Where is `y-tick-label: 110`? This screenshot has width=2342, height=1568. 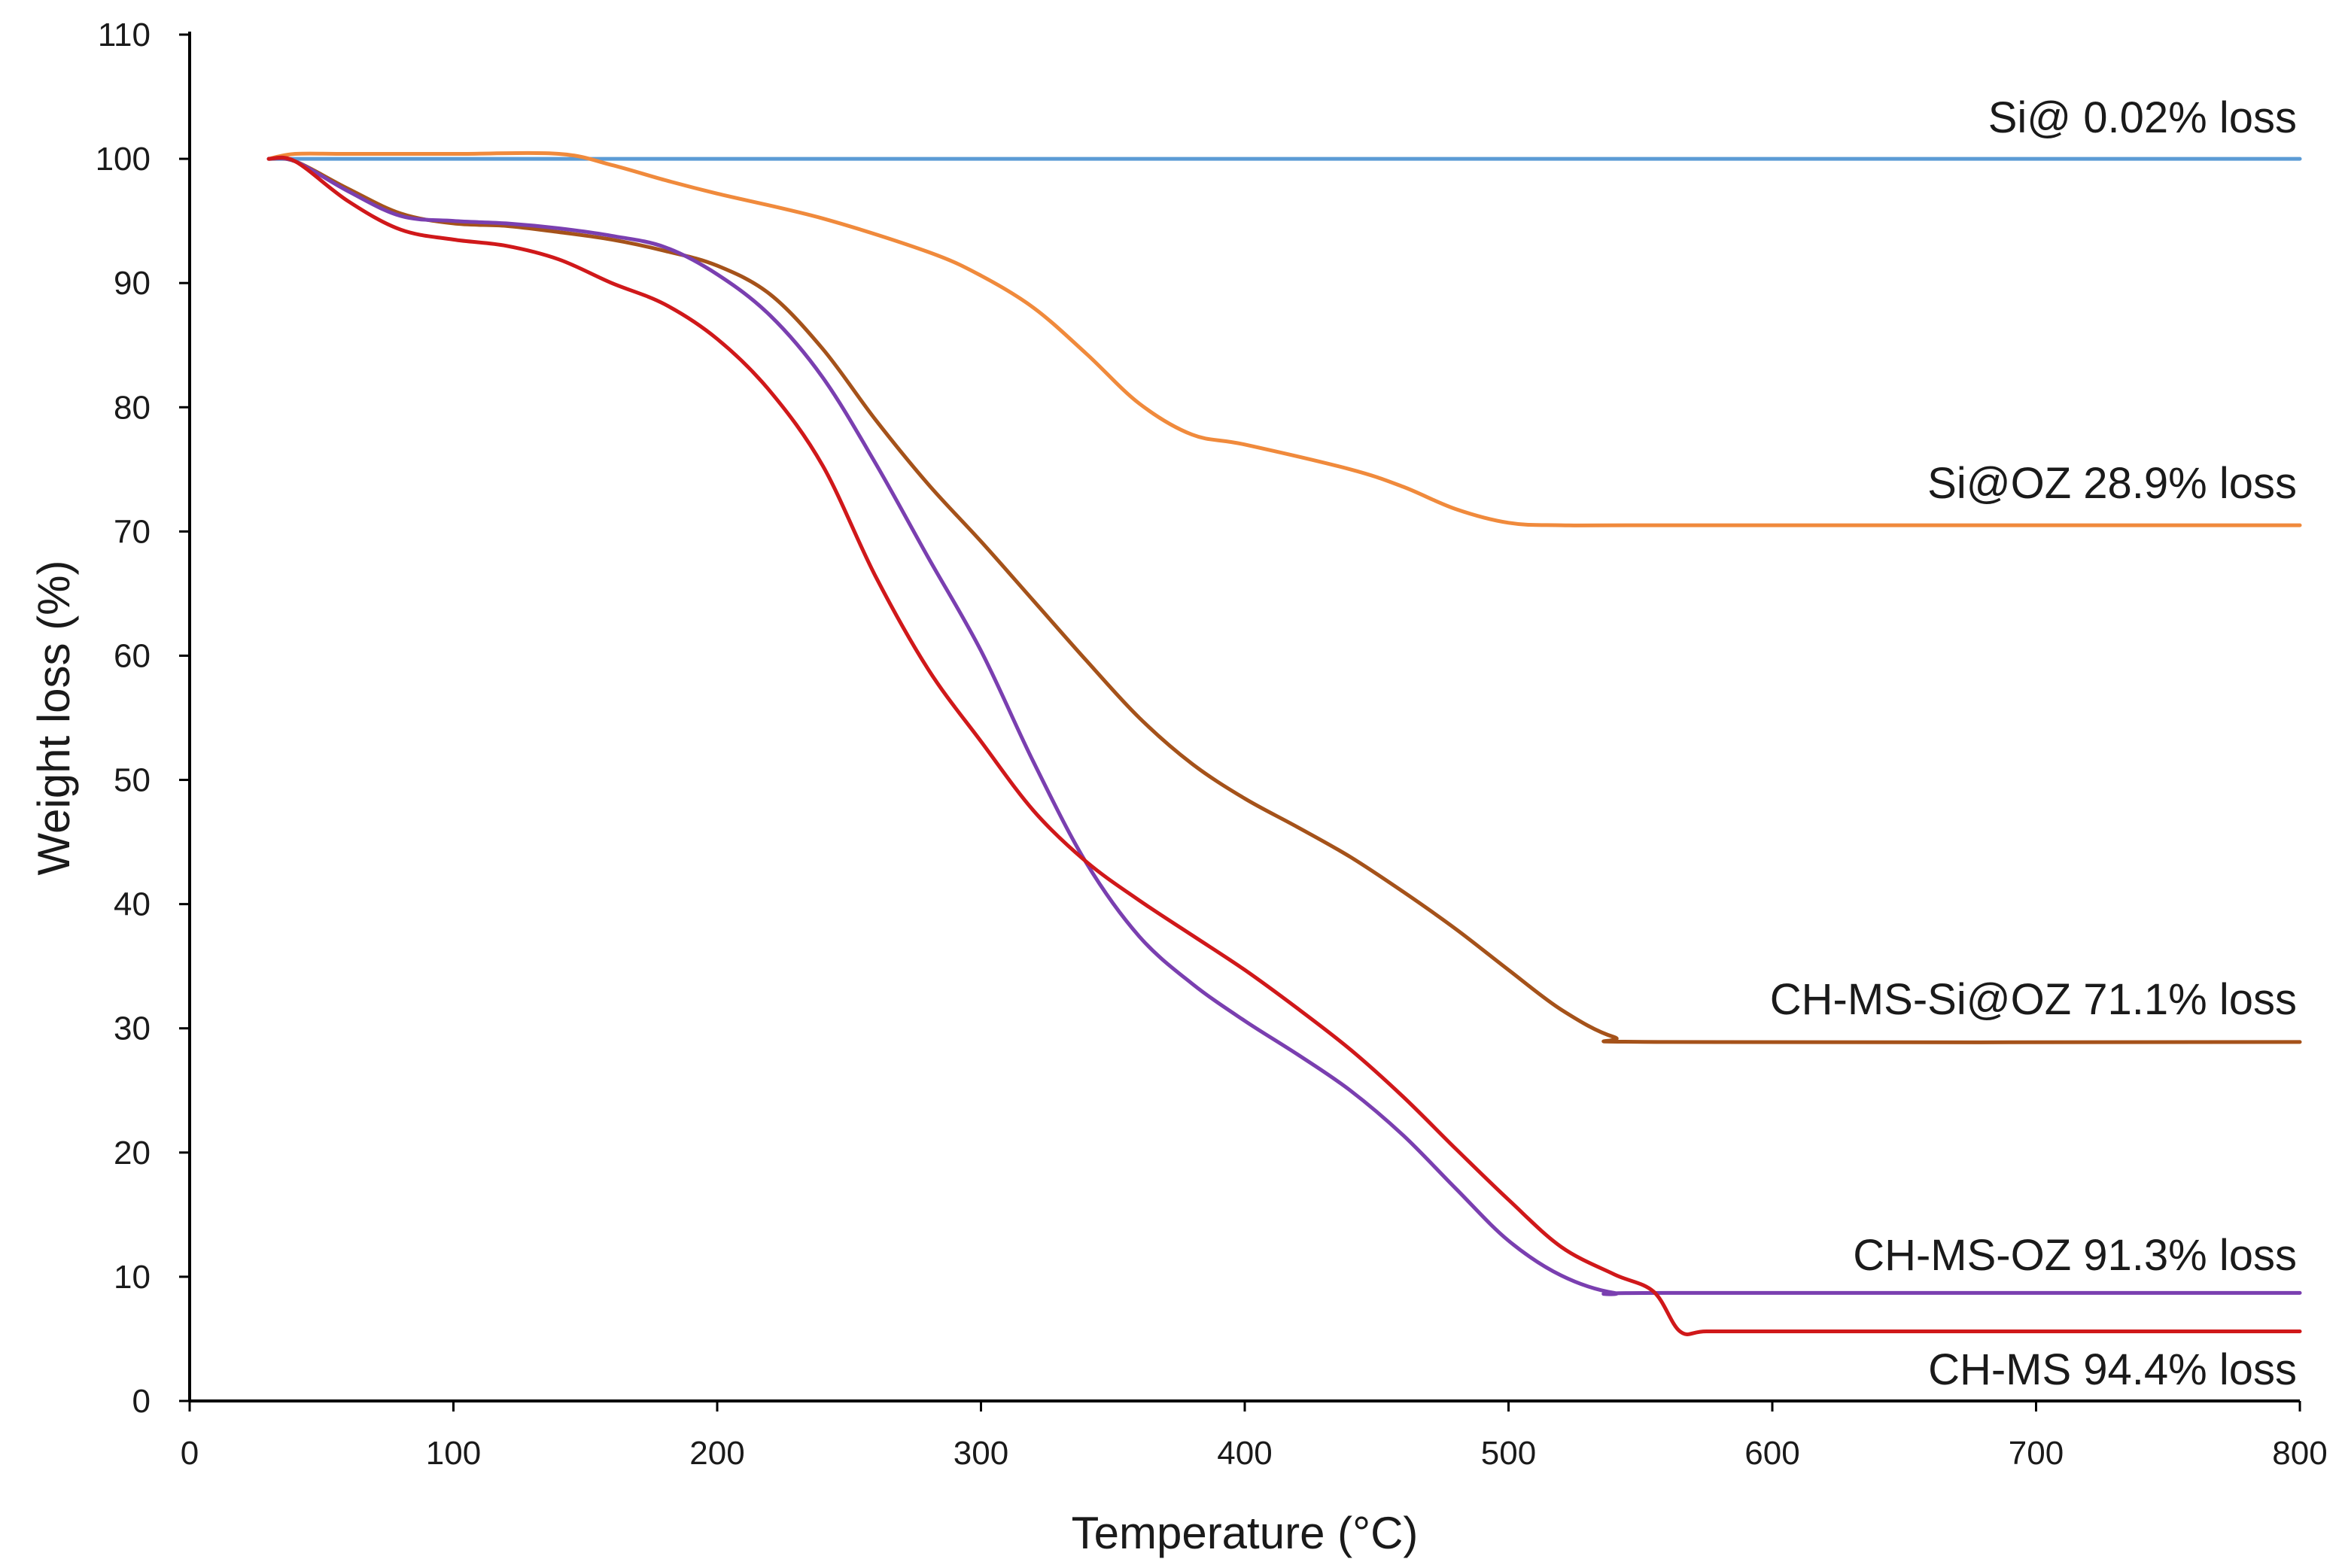
y-tick-label: 110 is located at coordinates (124, 35).